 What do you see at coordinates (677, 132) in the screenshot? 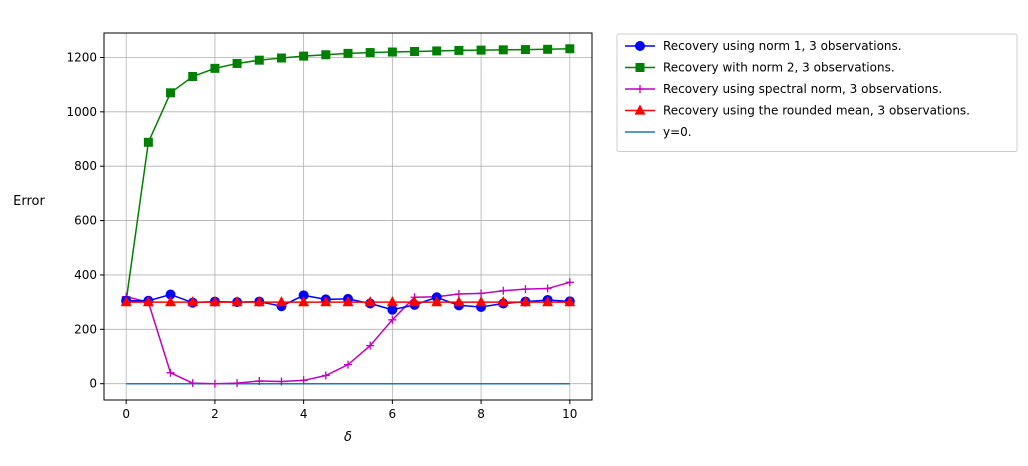
I see `legend-label: y=0.` at bounding box center [677, 132].